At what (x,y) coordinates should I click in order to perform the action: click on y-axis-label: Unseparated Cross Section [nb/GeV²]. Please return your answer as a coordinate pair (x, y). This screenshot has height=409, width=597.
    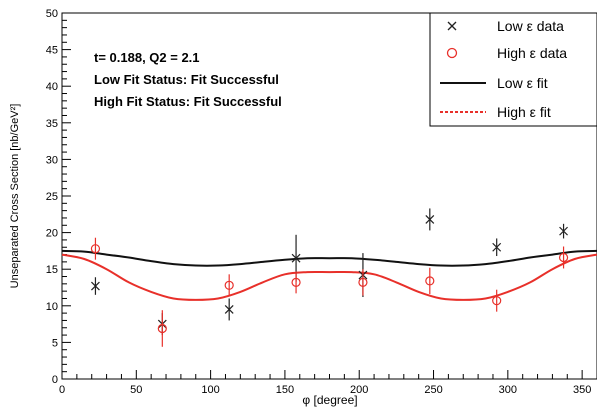
    Looking at the image, I should click on (15, 196).